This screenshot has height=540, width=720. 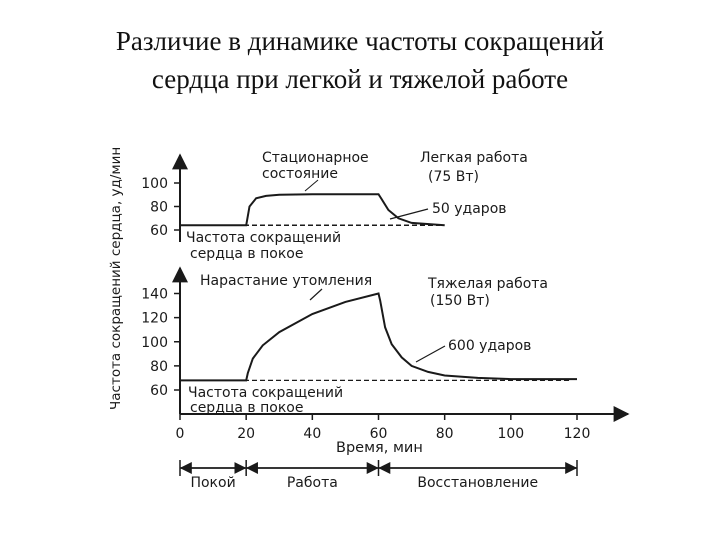 I want to click on x-tick-label: 20, so click(x=246, y=434).